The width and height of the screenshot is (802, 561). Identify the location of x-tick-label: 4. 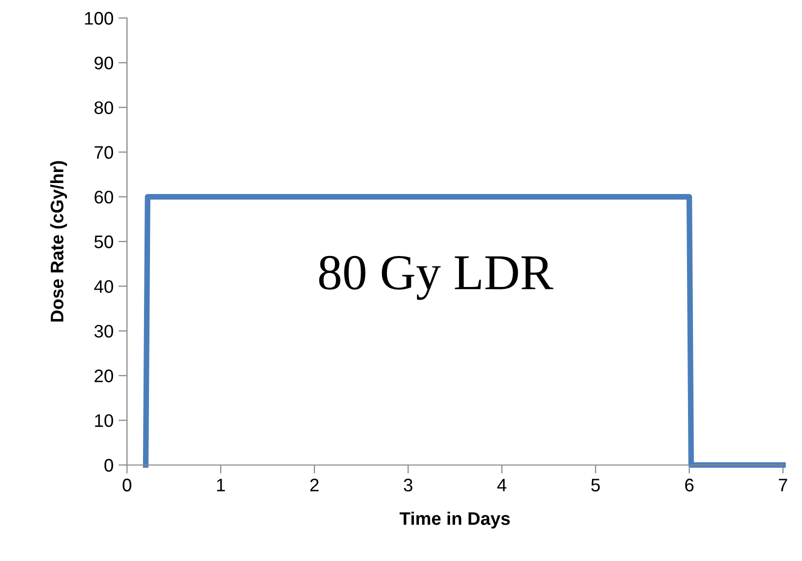
(501, 485).